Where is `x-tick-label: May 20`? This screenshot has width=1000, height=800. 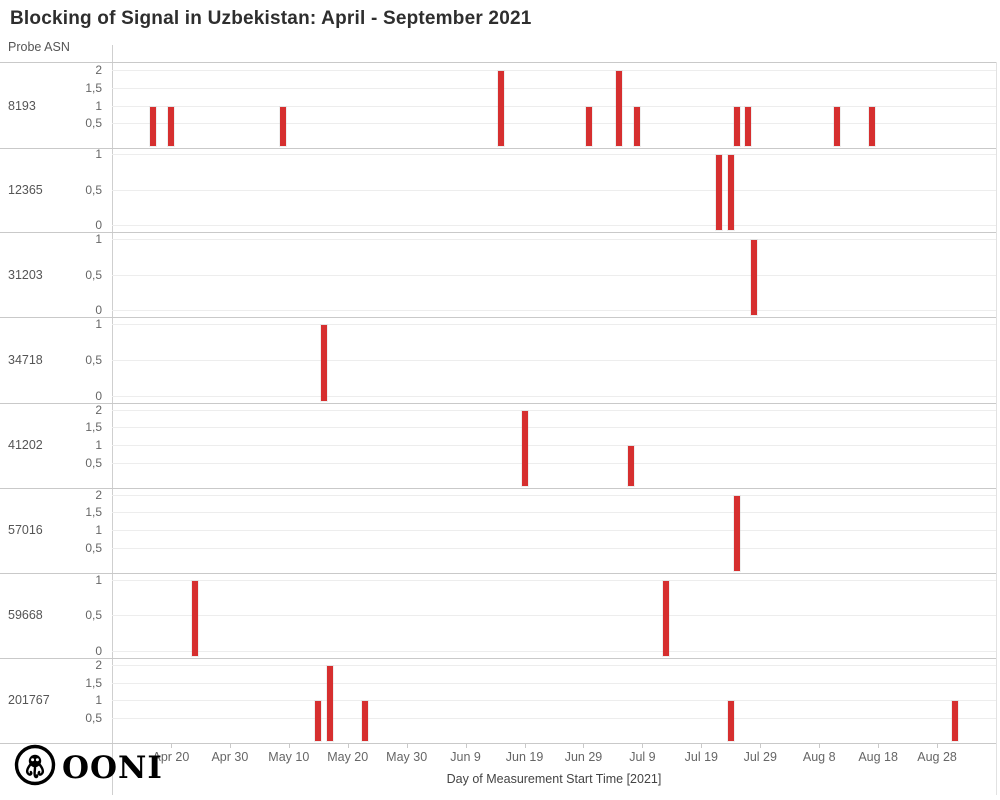
x-tick-label: May 20 is located at coordinates (348, 757).